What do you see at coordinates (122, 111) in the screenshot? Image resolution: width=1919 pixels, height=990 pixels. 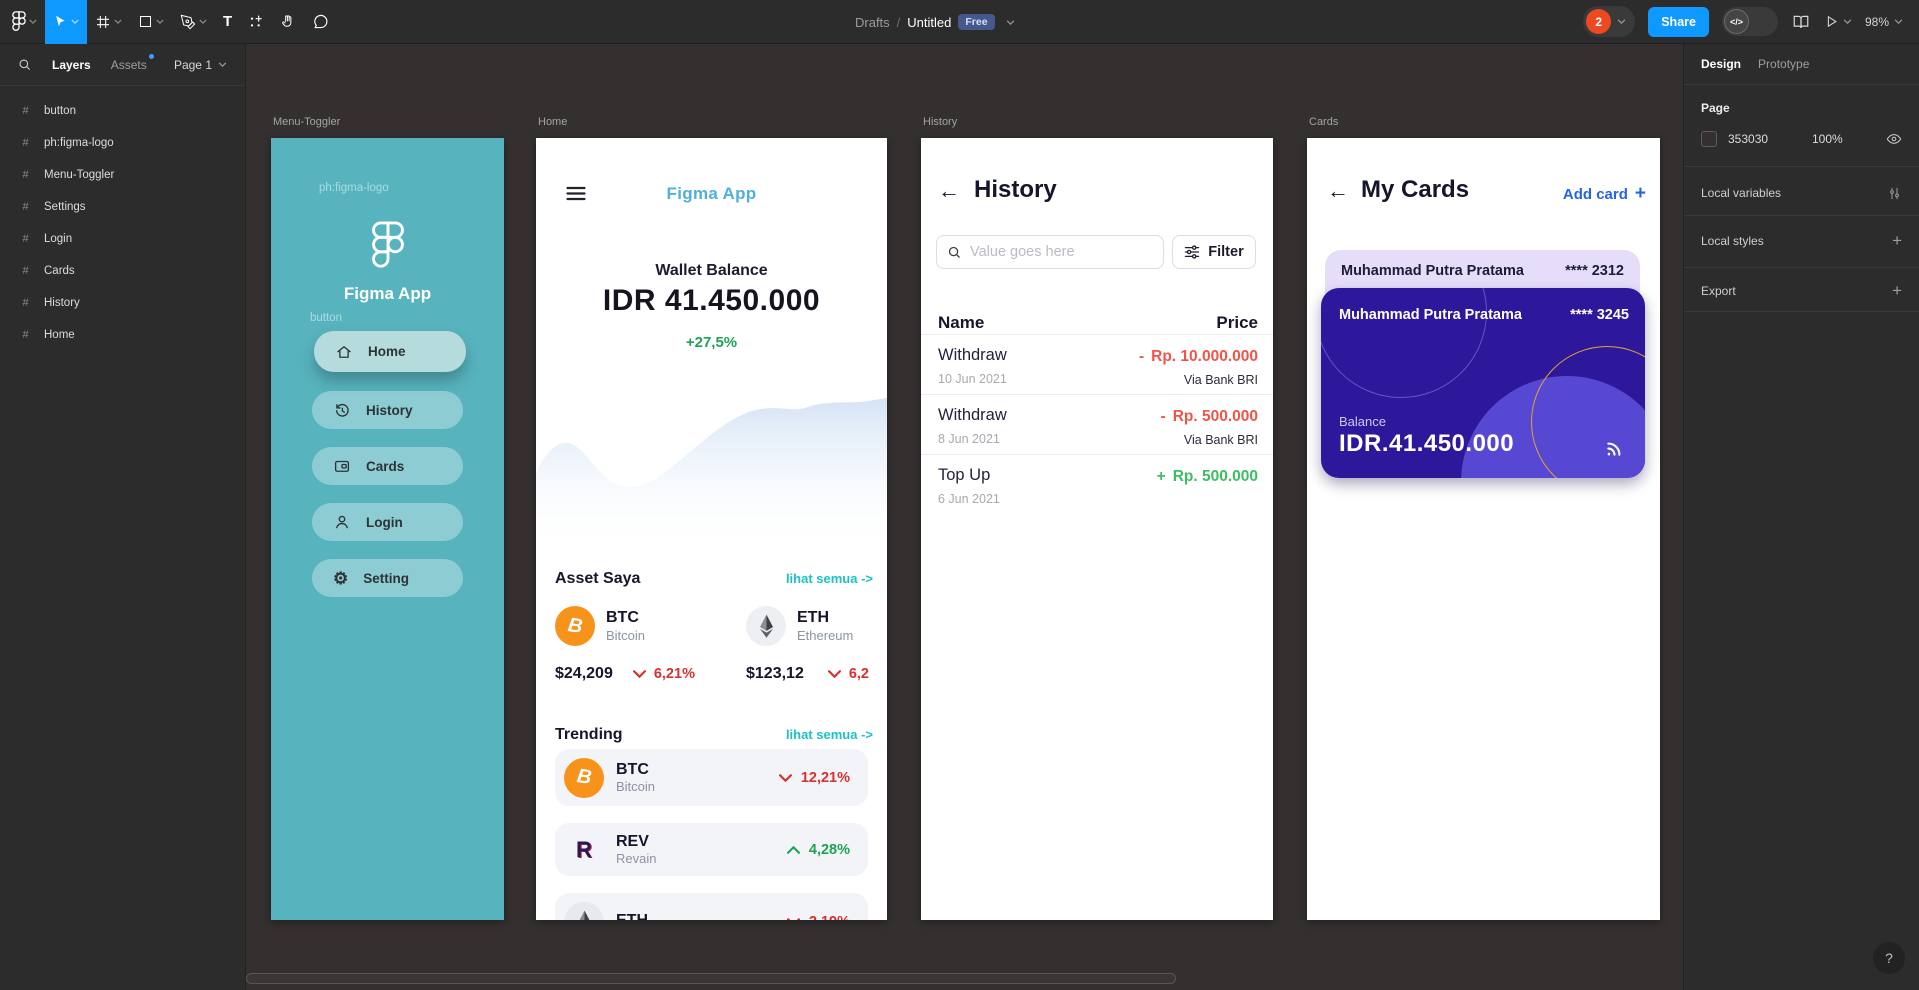 I see `layer-item-button: # button` at bounding box center [122, 111].